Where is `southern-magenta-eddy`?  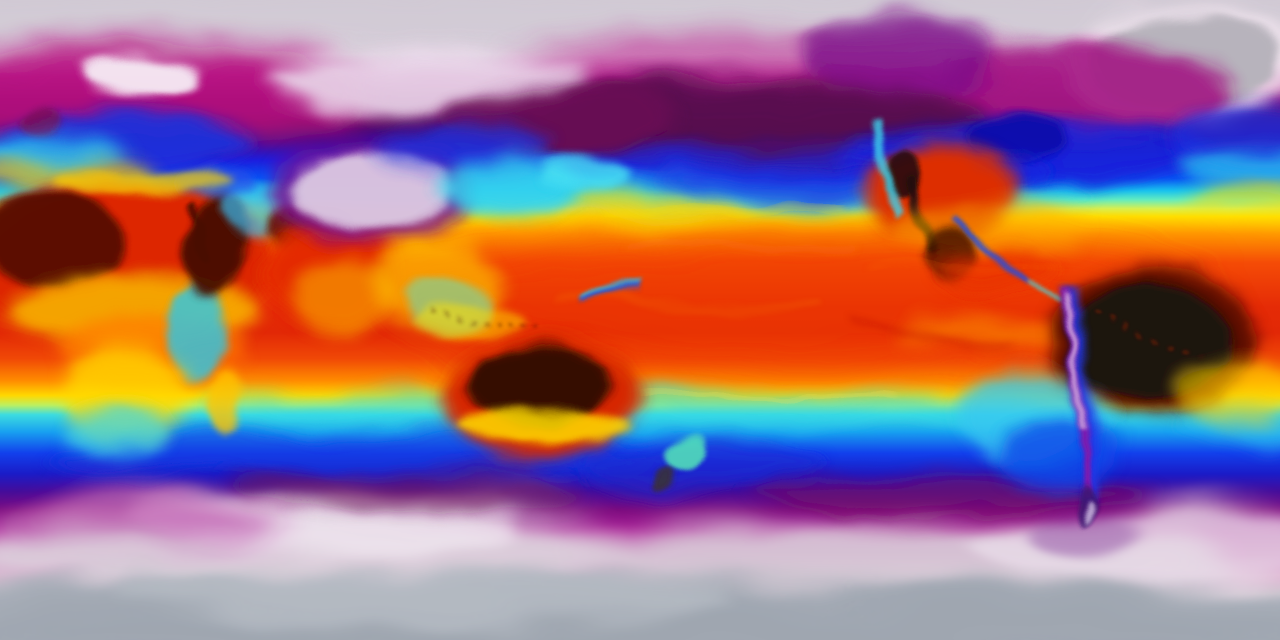 southern-magenta-eddy is located at coordinates (150, 520).